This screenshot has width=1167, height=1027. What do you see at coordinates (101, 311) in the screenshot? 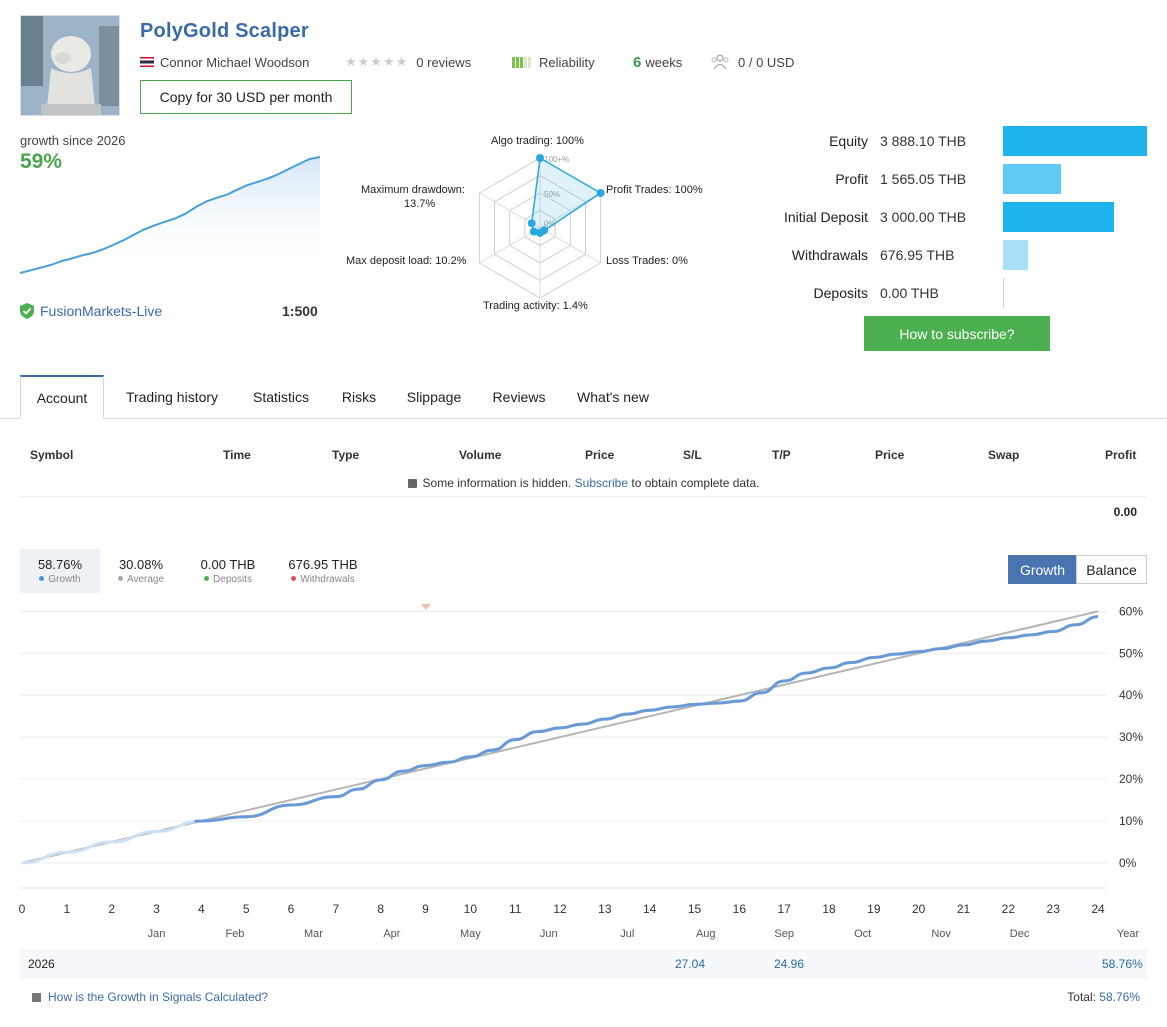
I see `broker-name: FusionMarkets-Live` at bounding box center [101, 311].